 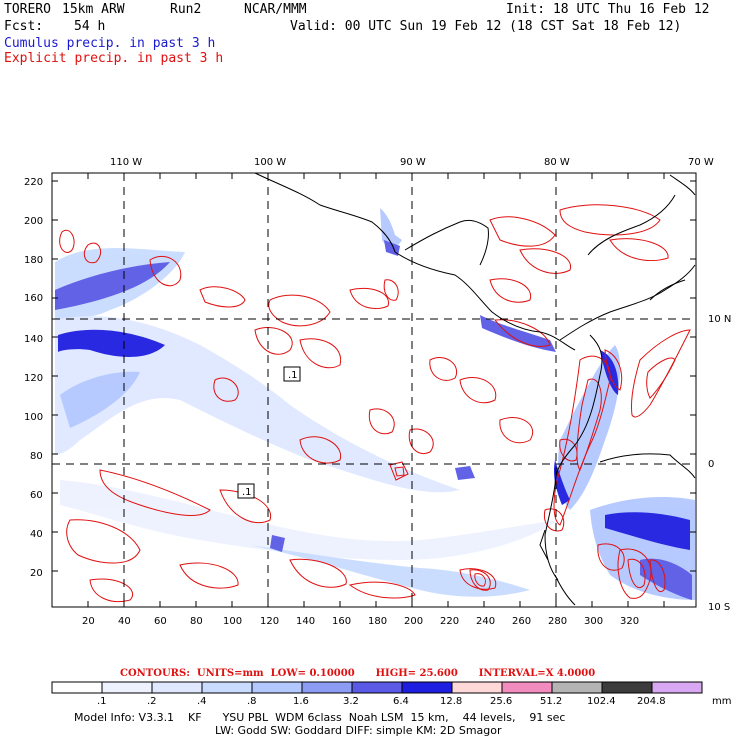 What do you see at coordinates (33, 298) in the screenshot?
I see `y-tick-label: 160` at bounding box center [33, 298].